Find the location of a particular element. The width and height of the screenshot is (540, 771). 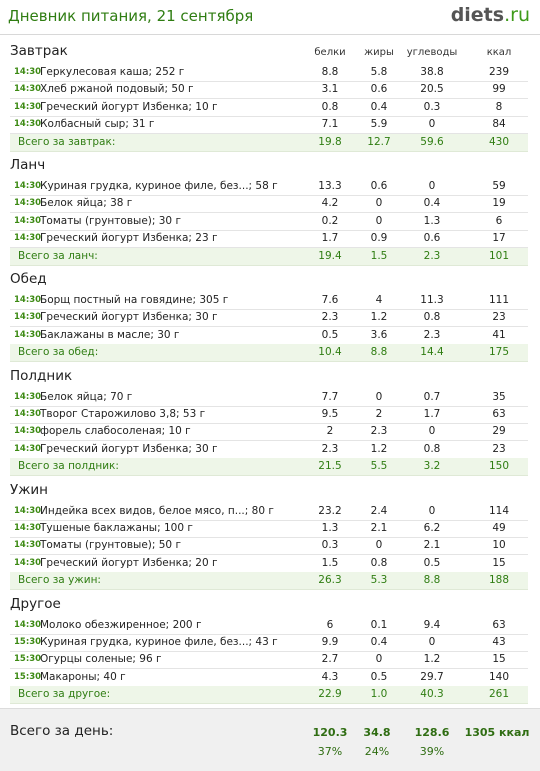

meal-total-row: Всего за полдник: 21.5 5.5 3.2 150 is located at coordinates (269, 467).